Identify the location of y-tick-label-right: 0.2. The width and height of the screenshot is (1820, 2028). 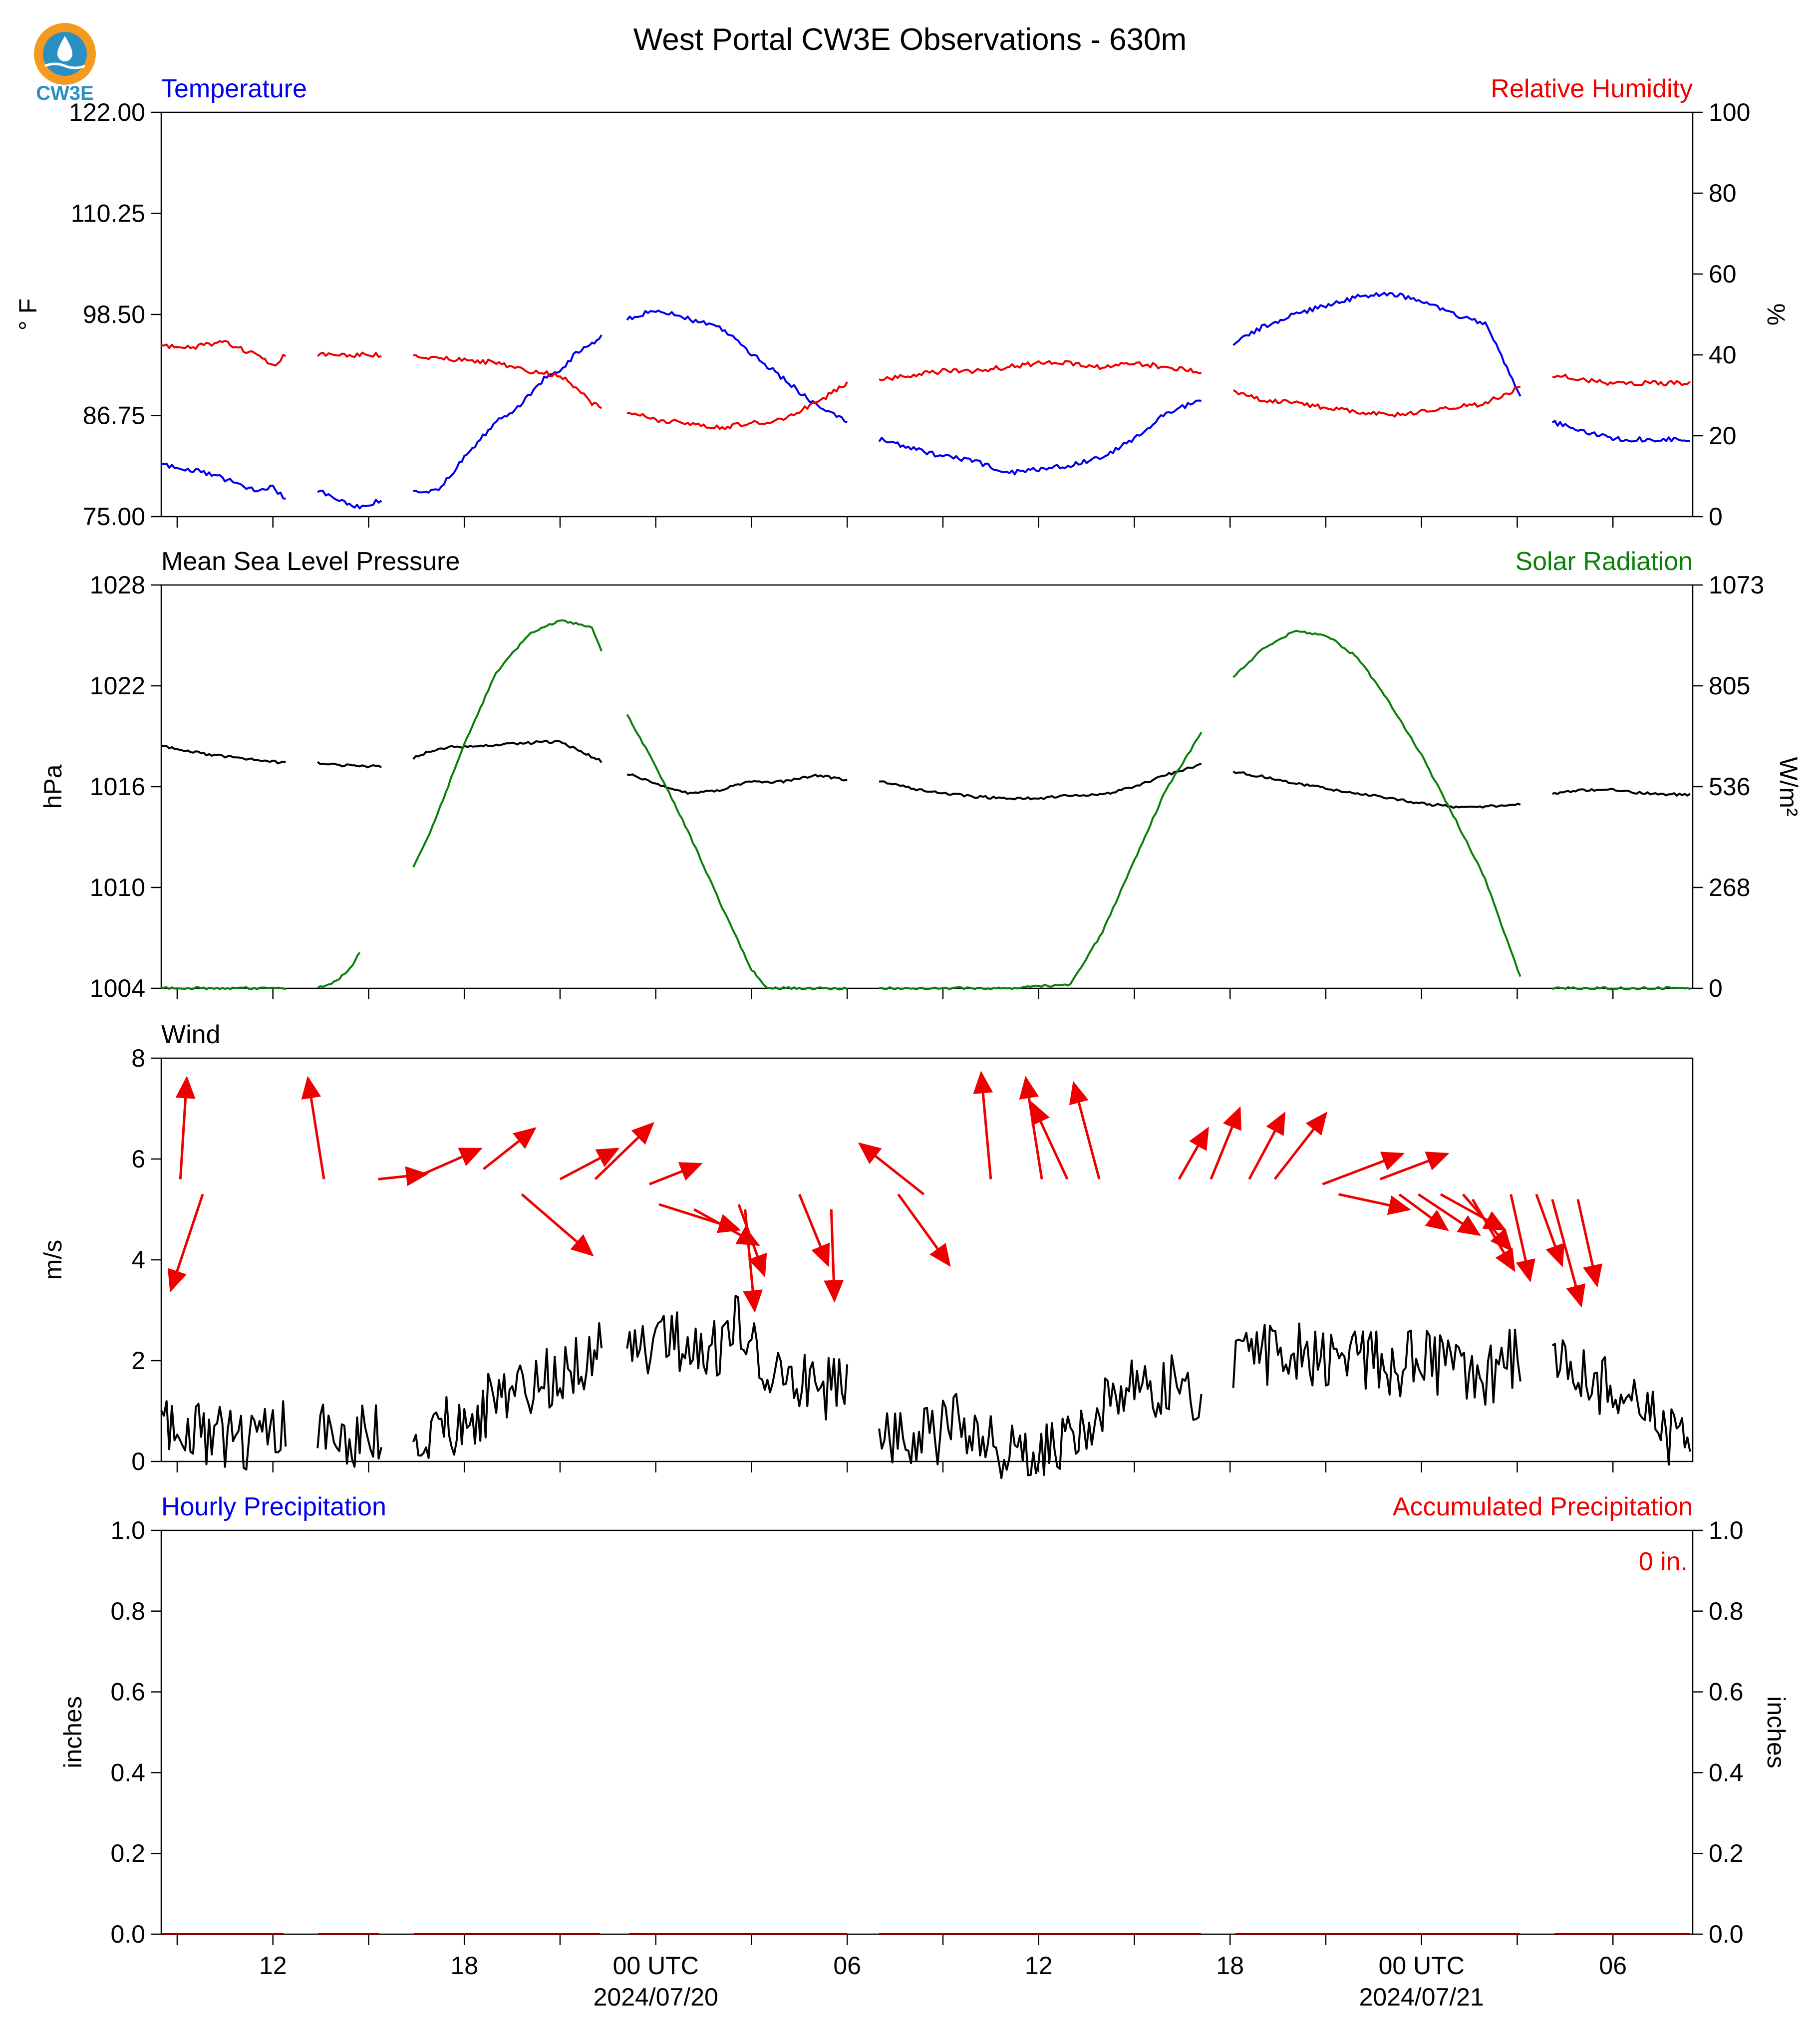
(1726, 1853).